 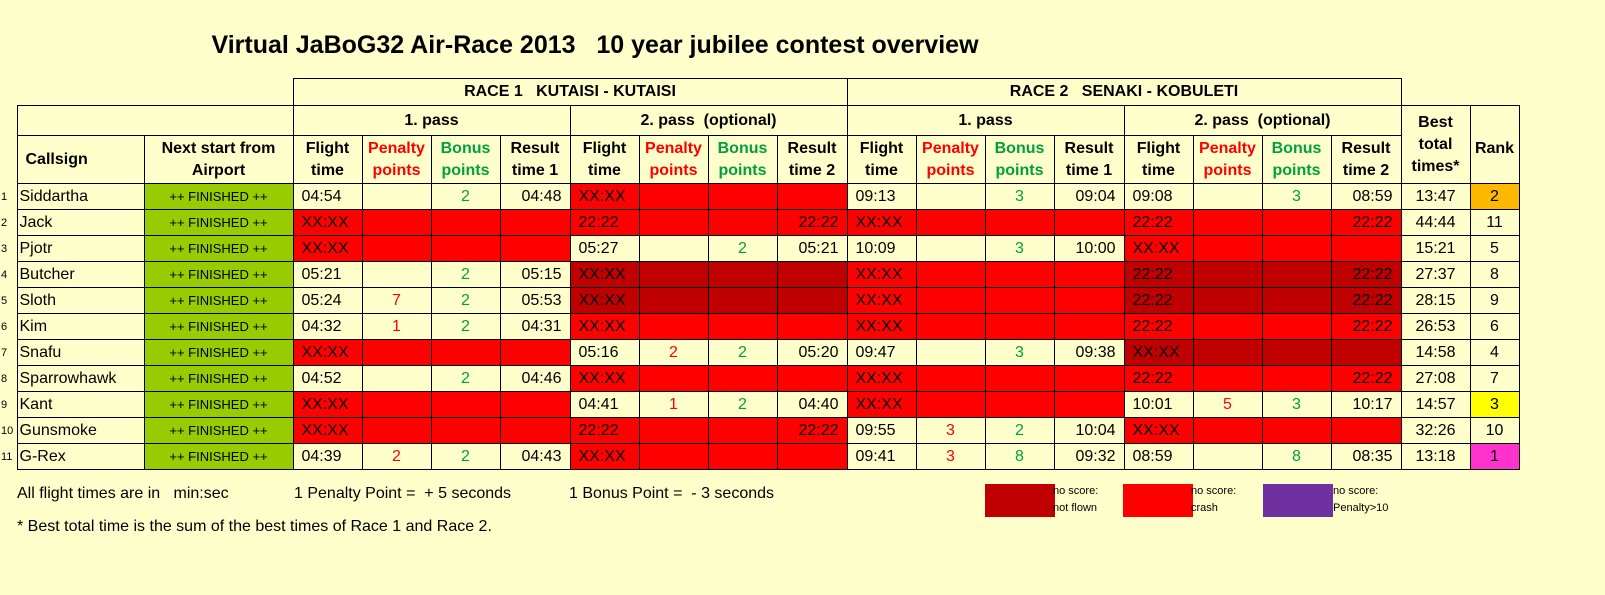 I want to click on result-cell: 09:32, so click(x=1089, y=456).